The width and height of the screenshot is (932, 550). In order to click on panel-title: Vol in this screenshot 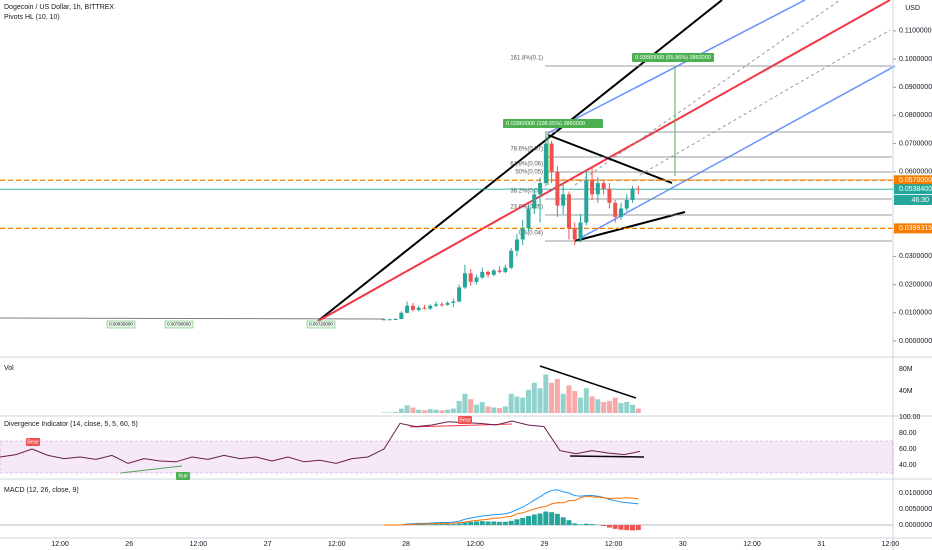, I will do `click(9, 368)`.